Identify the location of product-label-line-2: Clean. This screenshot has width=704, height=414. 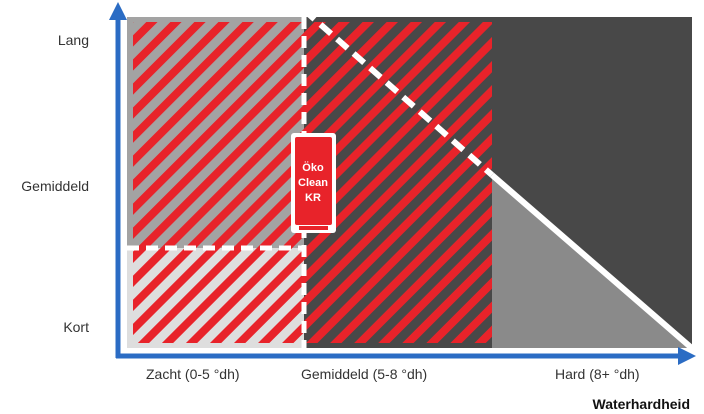
(313, 183).